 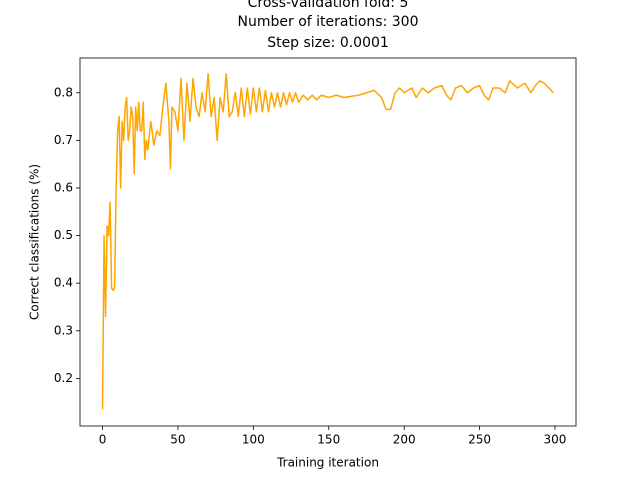 What do you see at coordinates (328, 43) in the screenshot?
I see `chart-title: Step size: 0.0001` at bounding box center [328, 43].